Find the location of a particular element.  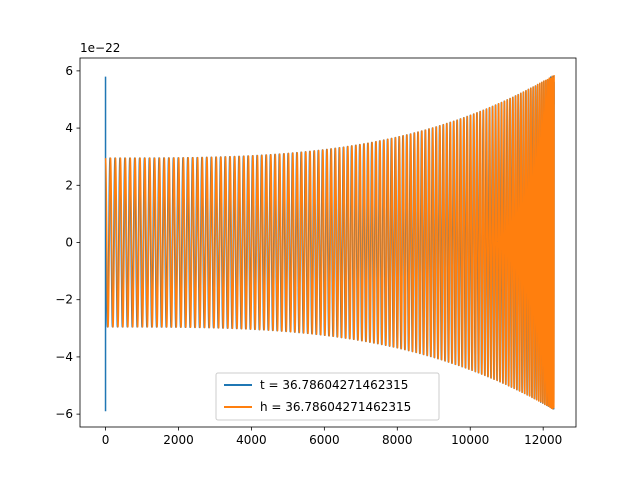

y-axis: −6 −4 −2 0 2 4 6 is located at coordinates (67, 242).